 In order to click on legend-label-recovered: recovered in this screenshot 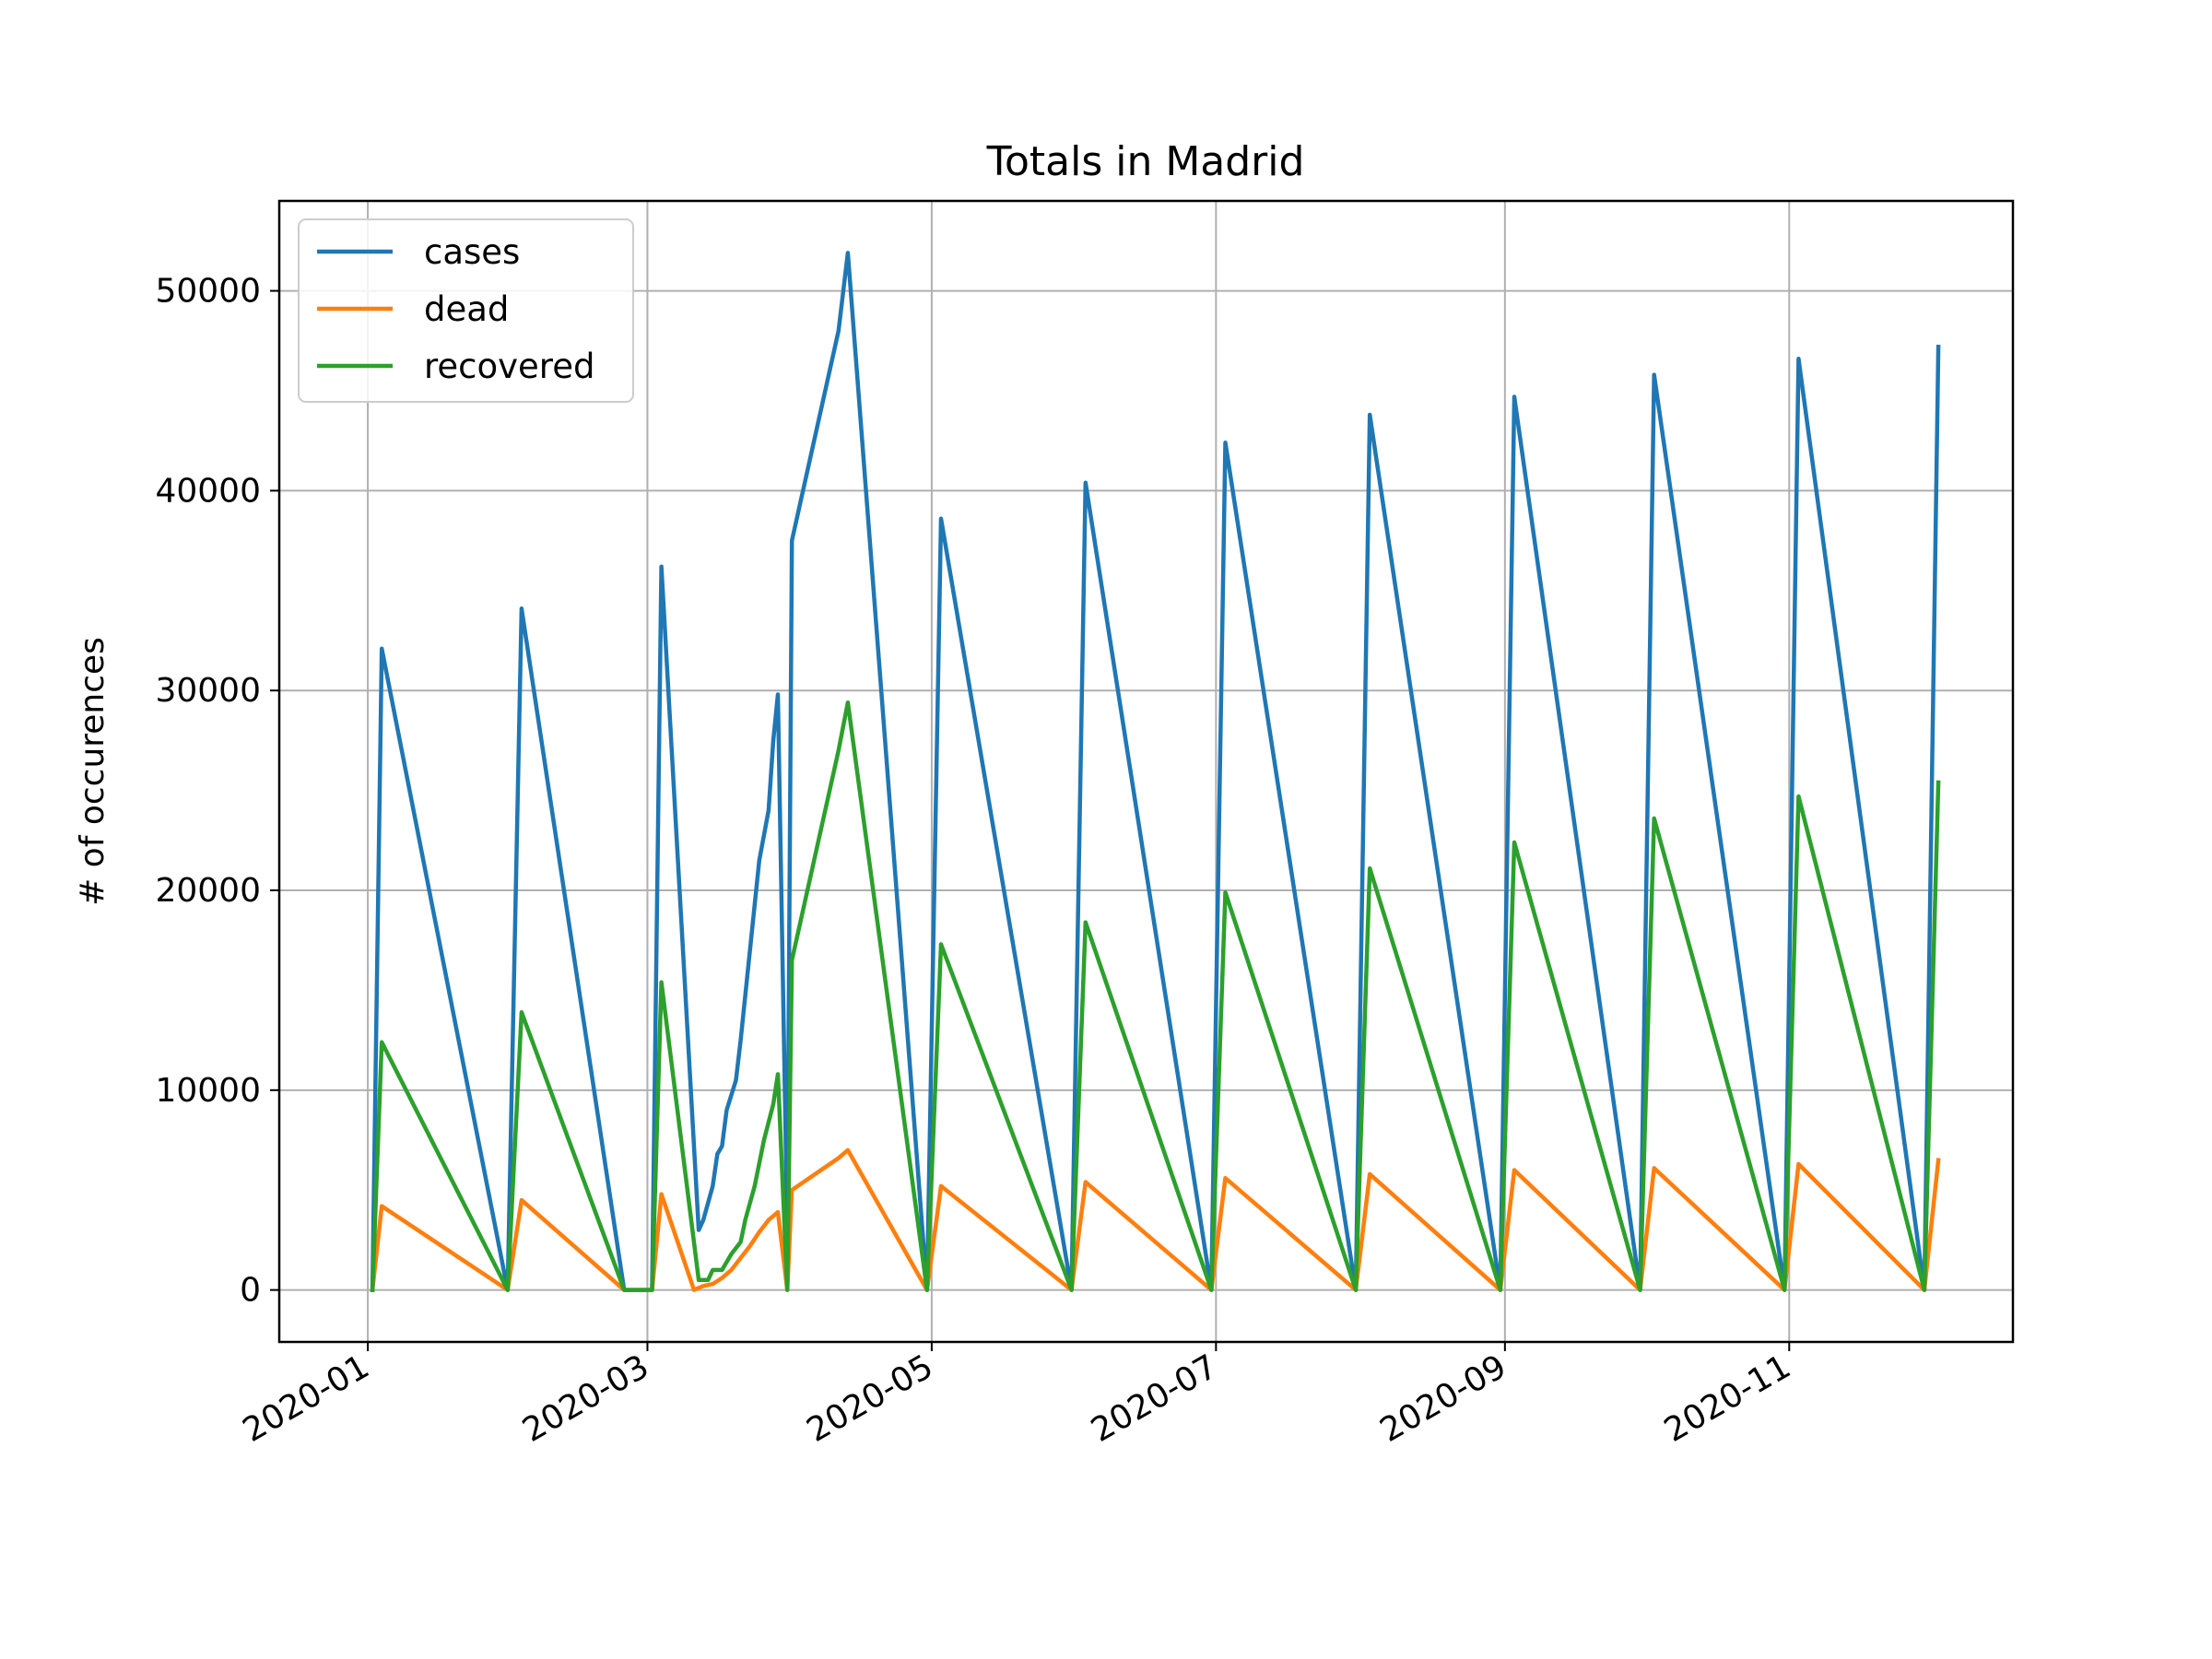, I will do `click(509, 366)`.